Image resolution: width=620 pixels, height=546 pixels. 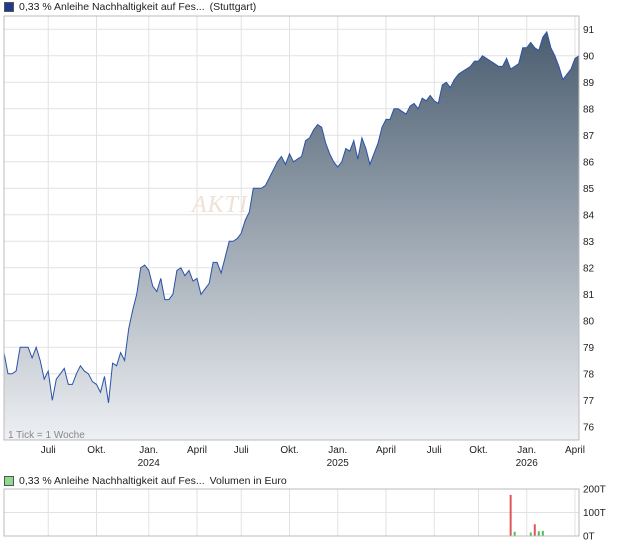 What do you see at coordinates (589, 374) in the screenshot?
I see `price-y-tick-label: 78` at bounding box center [589, 374].